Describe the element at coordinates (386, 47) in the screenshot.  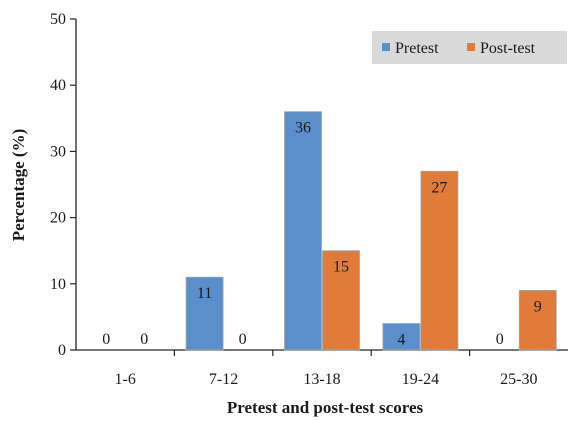
I see `legend-swatch-pretest` at that location.